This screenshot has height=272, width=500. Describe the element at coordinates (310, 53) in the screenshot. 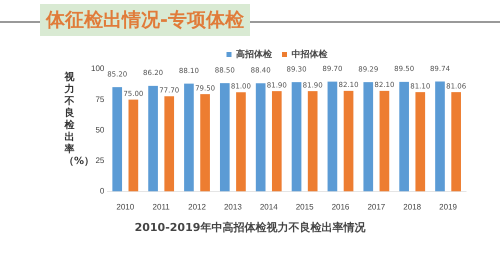

I see `legend-label: 中招体检` at that location.